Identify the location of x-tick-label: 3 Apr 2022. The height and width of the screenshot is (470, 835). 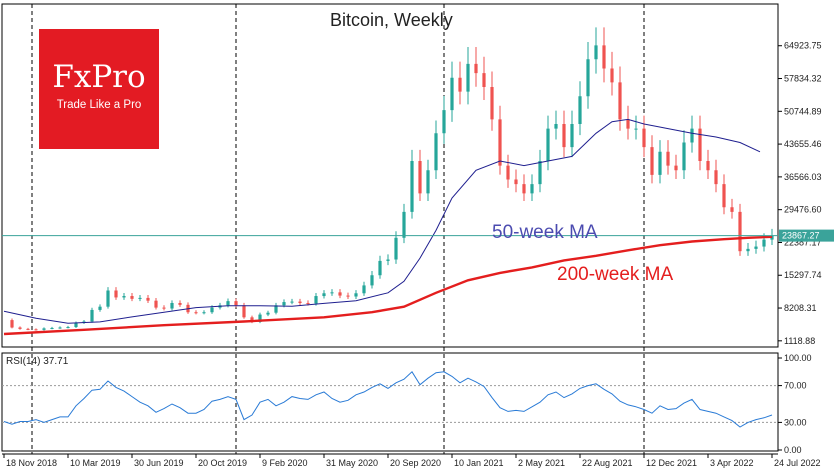
(732, 463).